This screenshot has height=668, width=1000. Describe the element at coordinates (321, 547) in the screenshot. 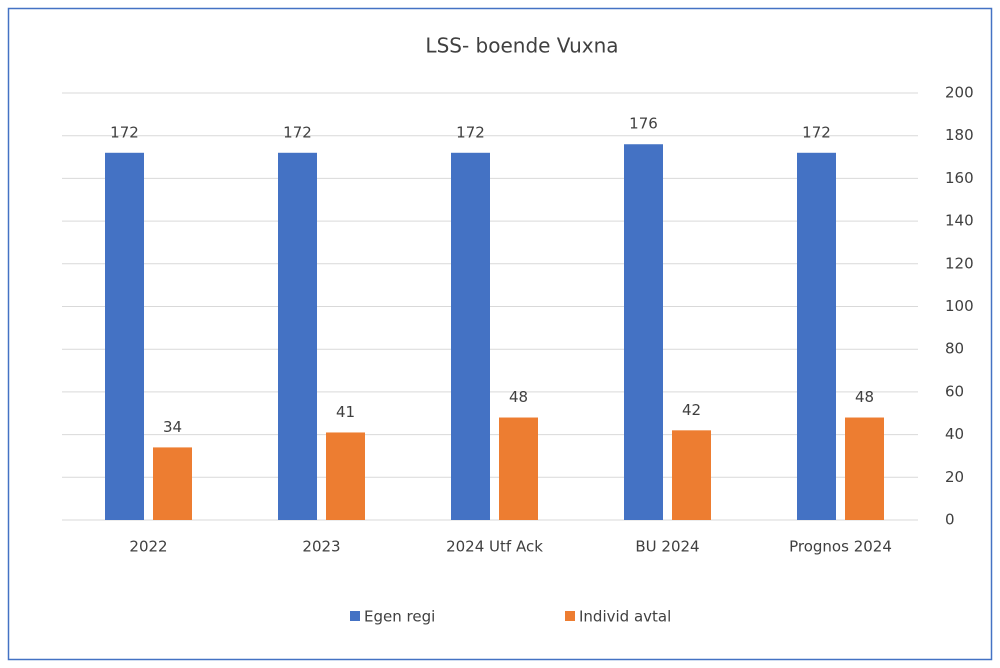

I see `x-tick-label: 2023` at that location.